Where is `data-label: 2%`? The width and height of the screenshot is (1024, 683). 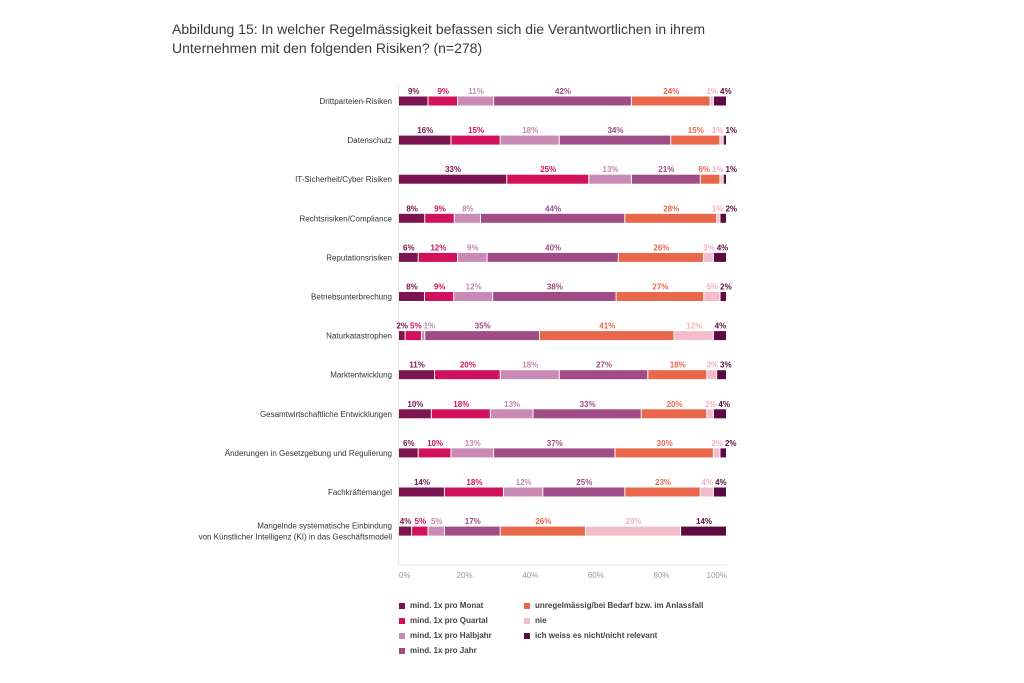
data-label: 2% is located at coordinates (711, 404).